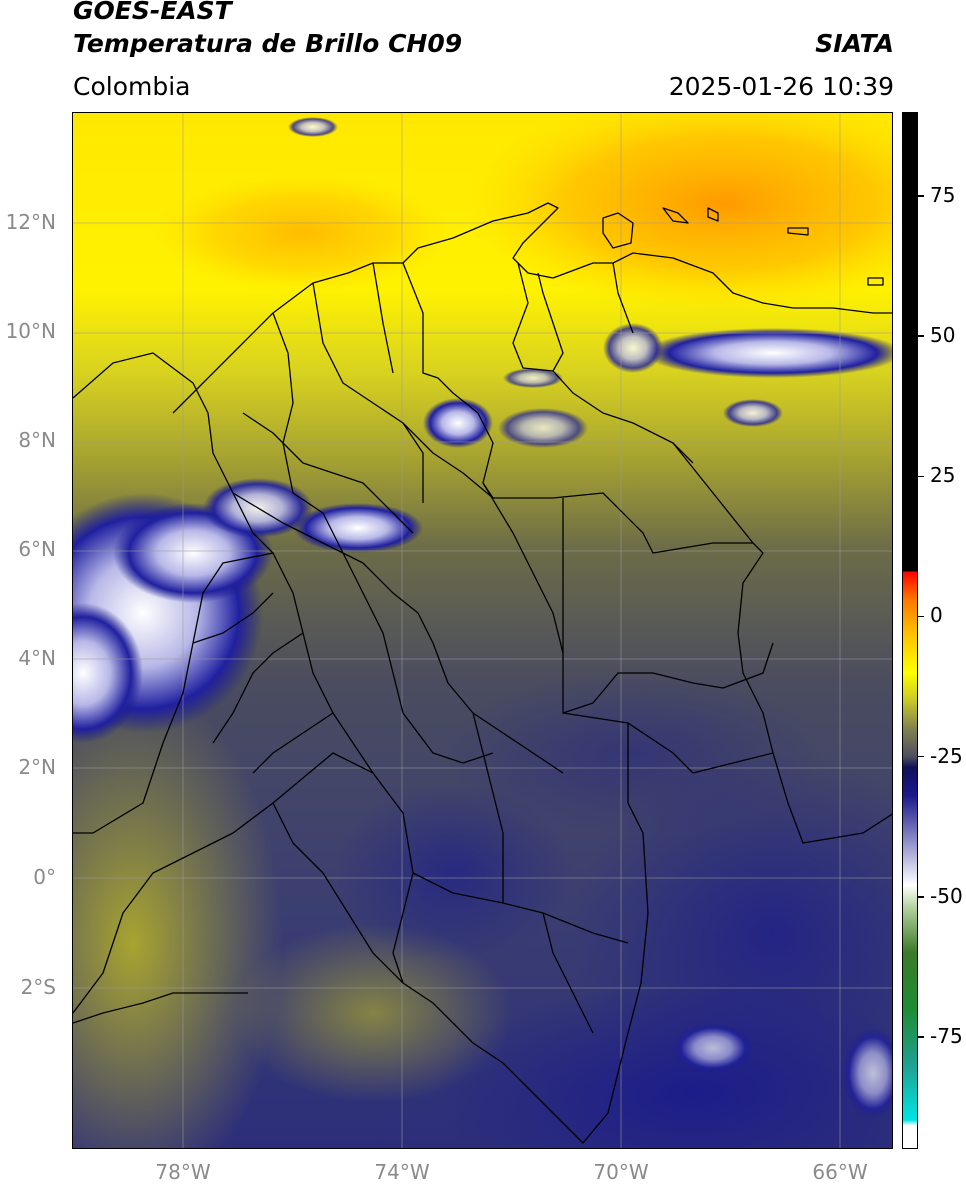  What do you see at coordinates (44, 877) in the screenshot?
I see `lat-label-0: 0°` at bounding box center [44, 877].